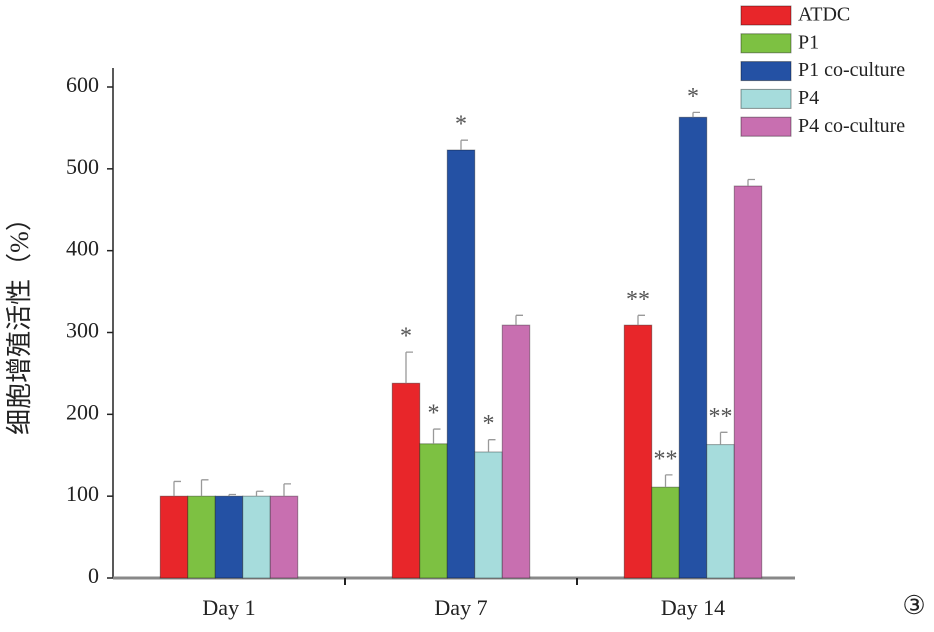  What do you see at coordinates (82, 330) in the screenshot?
I see `y-tick-label: 300` at bounding box center [82, 330].